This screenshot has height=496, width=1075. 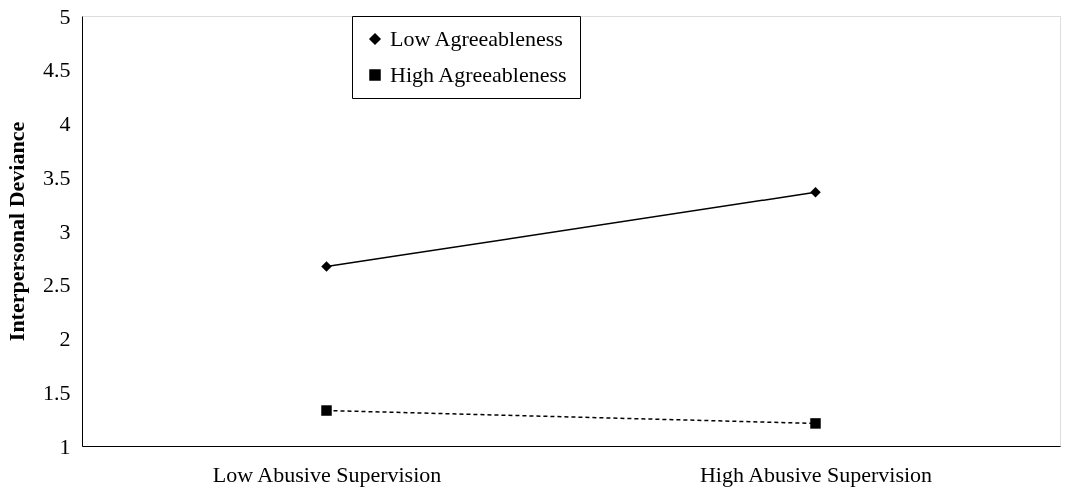 What do you see at coordinates (816, 474) in the screenshot?
I see `x-tick-label: High Abusive Supervision` at bounding box center [816, 474].